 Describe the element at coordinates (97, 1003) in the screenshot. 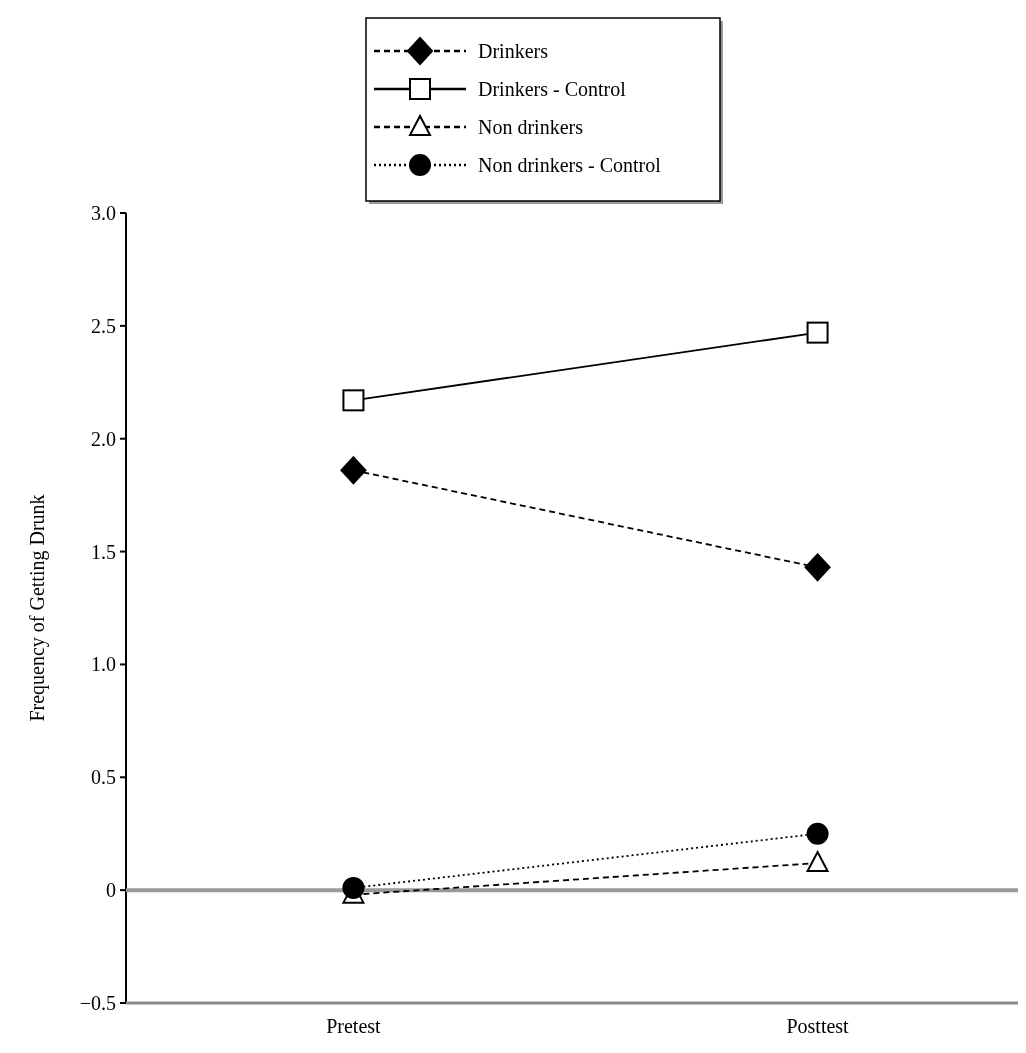

I see `y-tick-label: −0.5` at that location.